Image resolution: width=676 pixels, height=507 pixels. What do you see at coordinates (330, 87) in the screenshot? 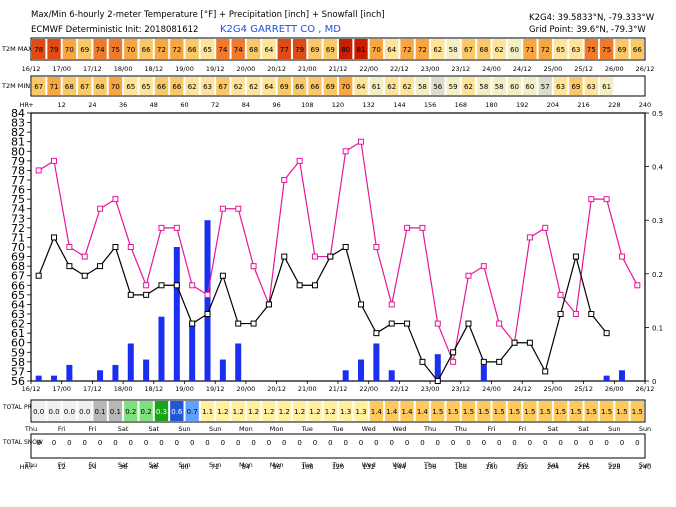
I see `min-value: 69` at bounding box center [330, 87].